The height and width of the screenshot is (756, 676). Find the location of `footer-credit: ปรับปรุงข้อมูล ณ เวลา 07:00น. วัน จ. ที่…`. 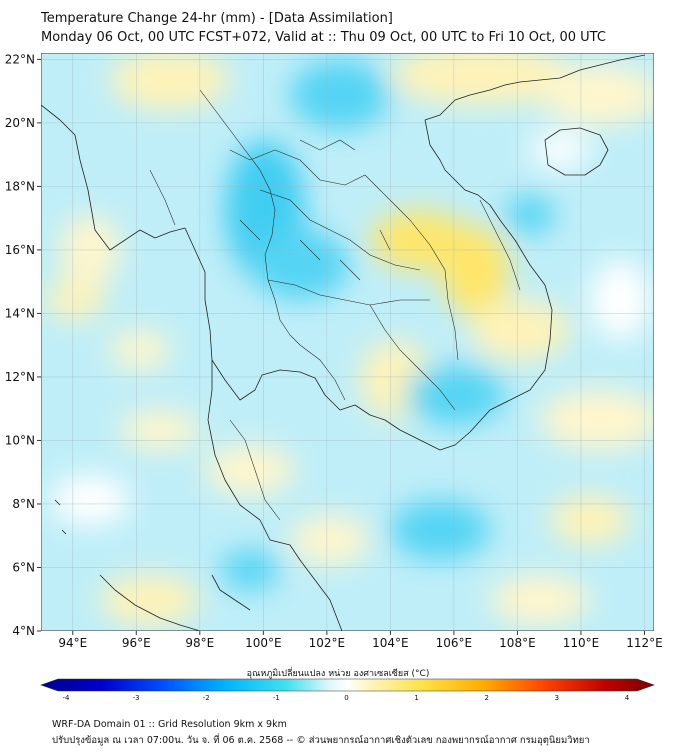

footer-credit: ปรับปรุงข้อมูล ณ เวลา 07:00น. วัน จ. ที่… is located at coordinates (321, 740).